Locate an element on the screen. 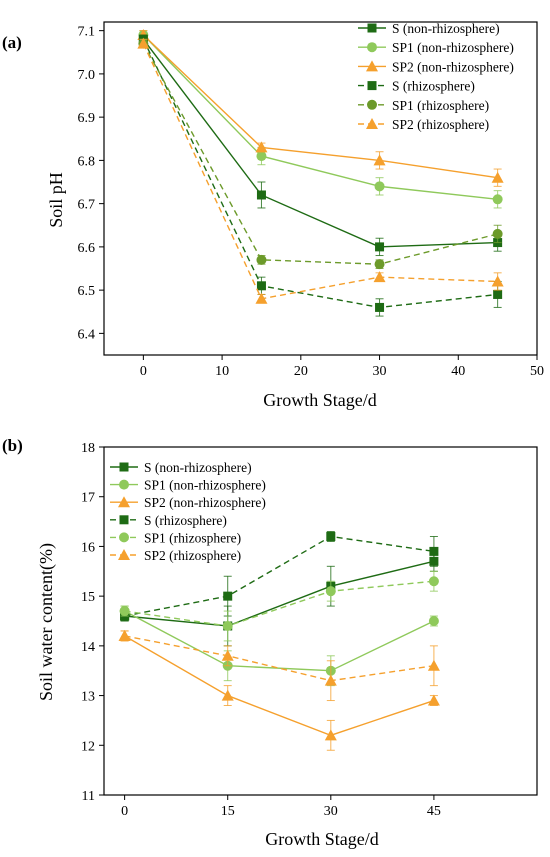 This screenshot has height=857, width=550. y-tick-label: 6.7 is located at coordinates (87, 205).